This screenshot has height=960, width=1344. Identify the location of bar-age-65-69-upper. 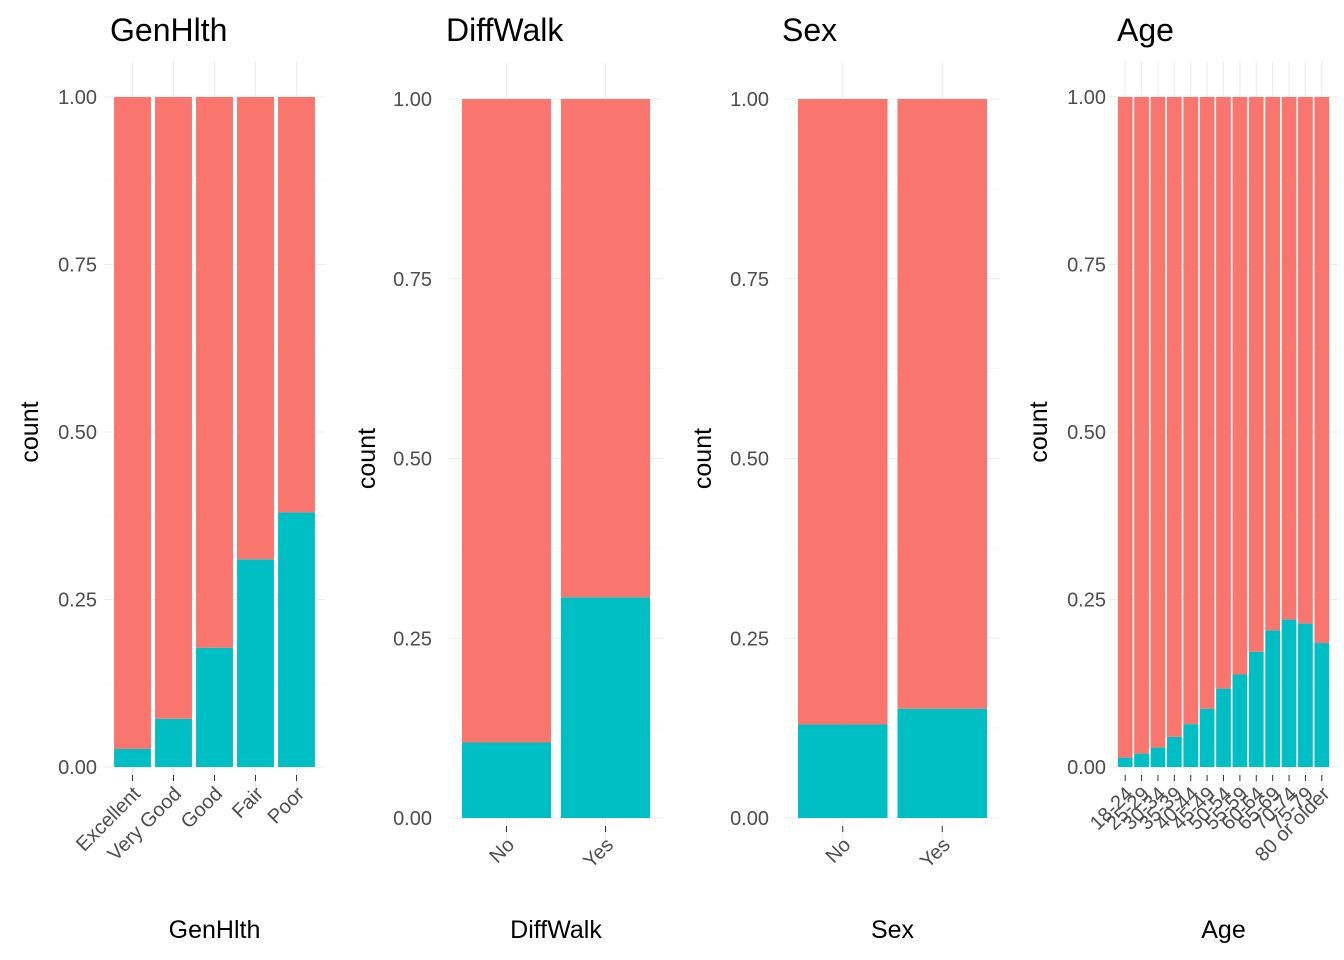
(1273, 364).